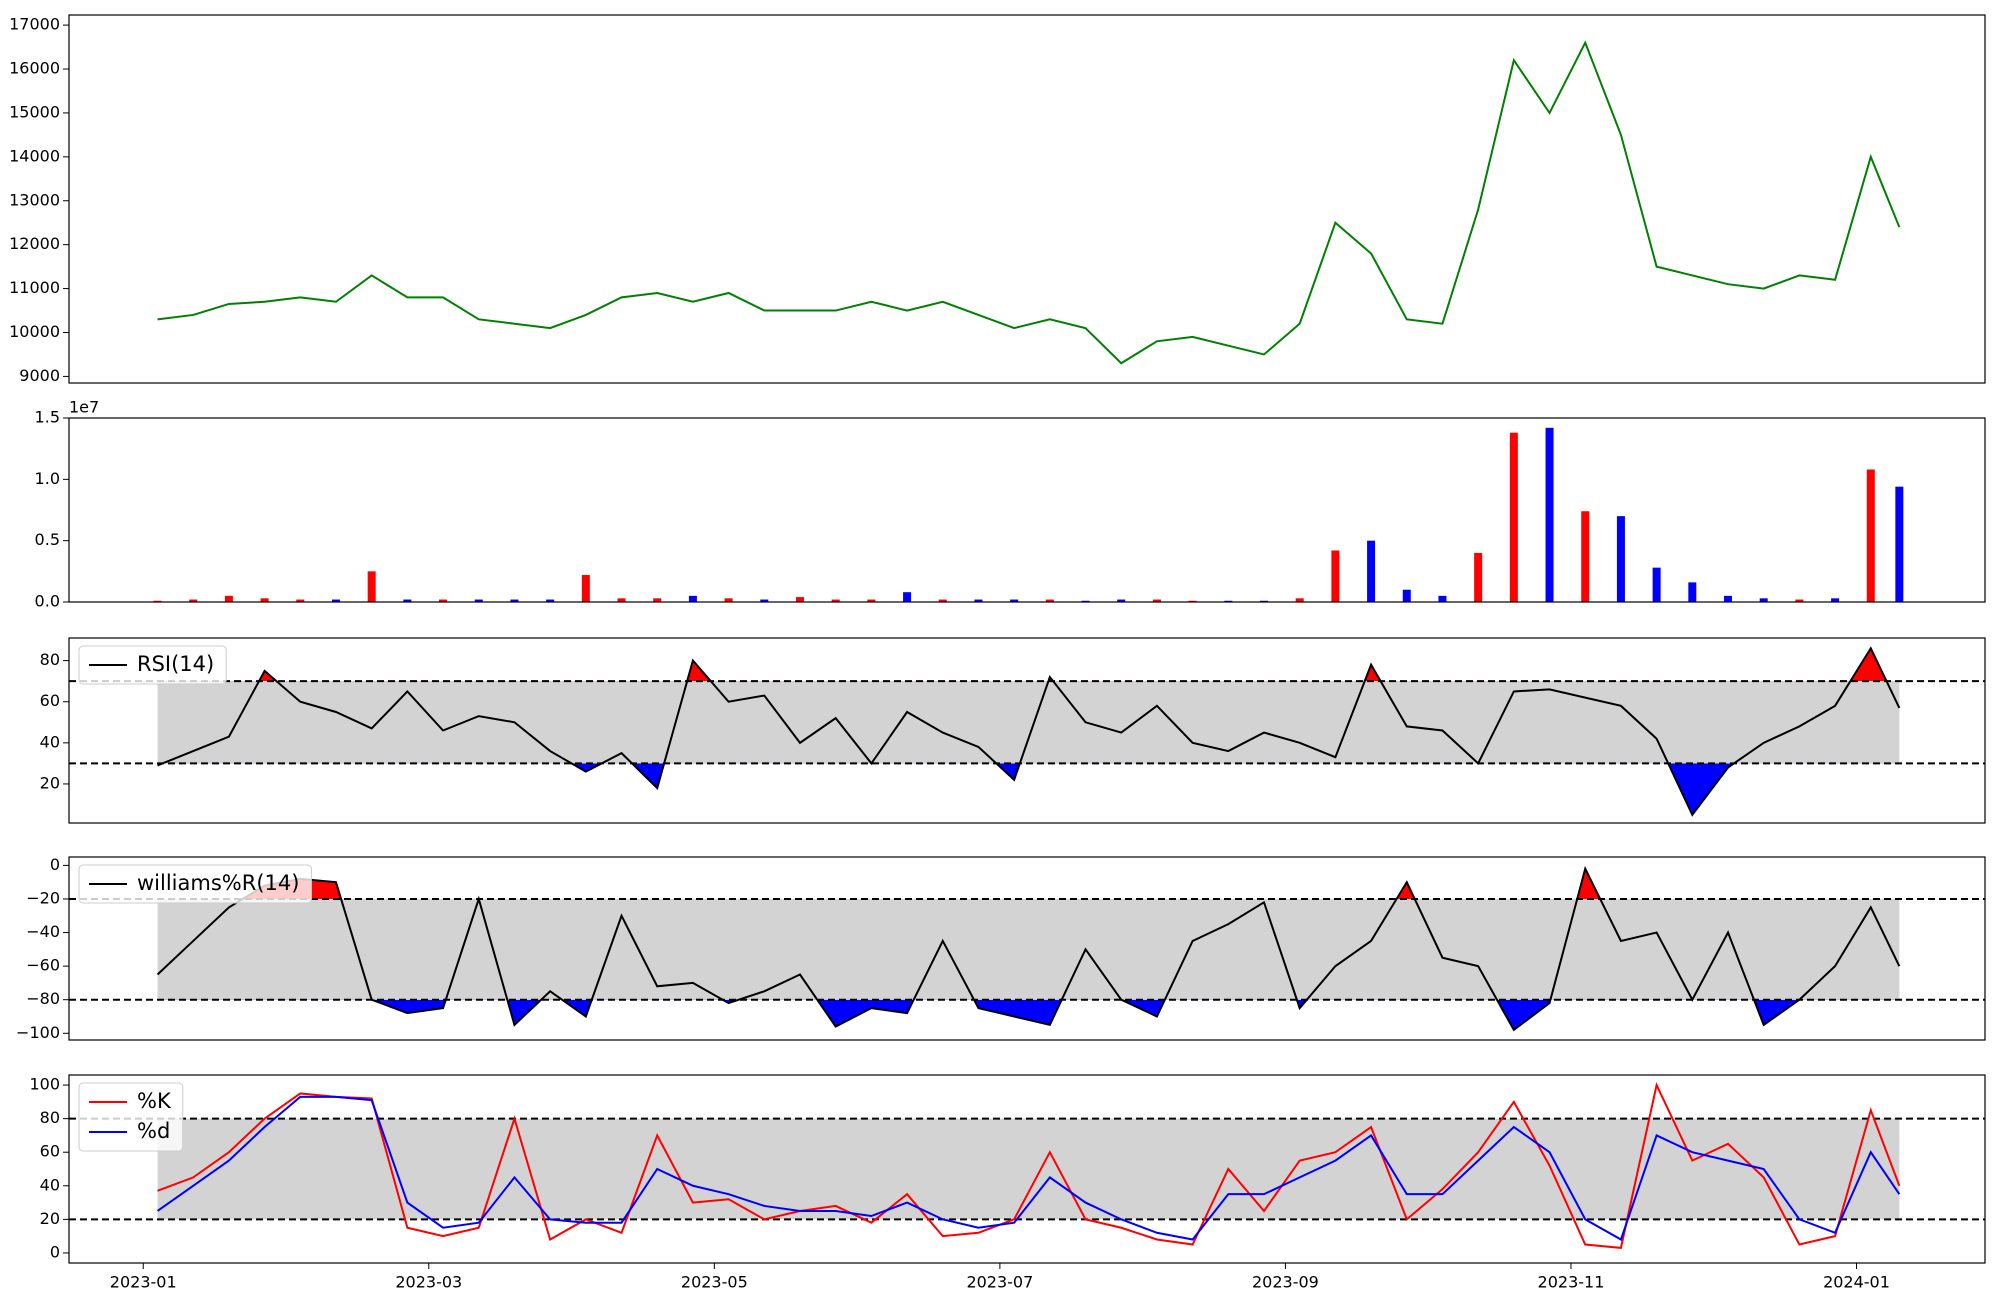 The width and height of the screenshot is (2000, 1300). What do you see at coordinates (1028, 883) in the screenshot?
I see `overbought-fill` at bounding box center [1028, 883].